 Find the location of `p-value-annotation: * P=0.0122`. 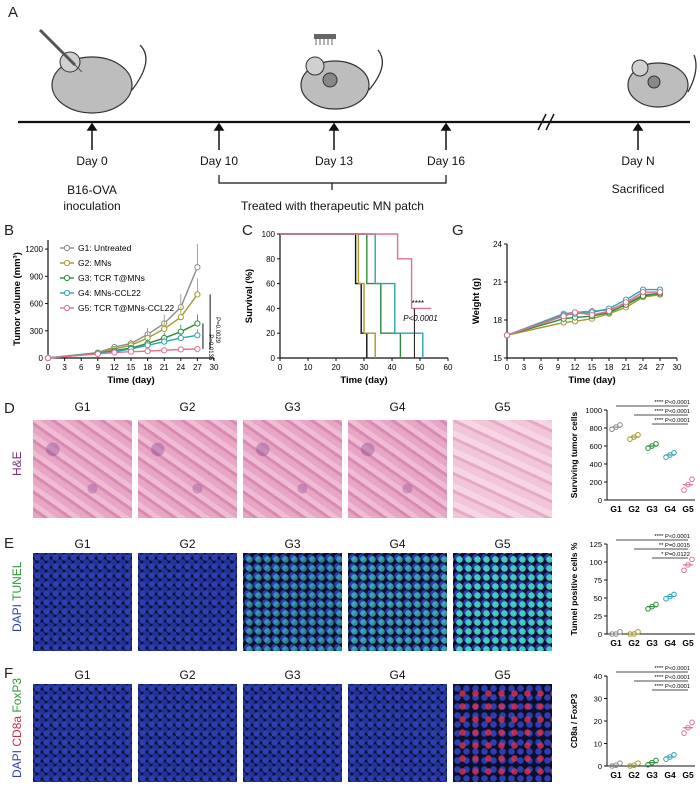

p-value-annotation: * P=0.0122 is located at coordinates (675, 555).